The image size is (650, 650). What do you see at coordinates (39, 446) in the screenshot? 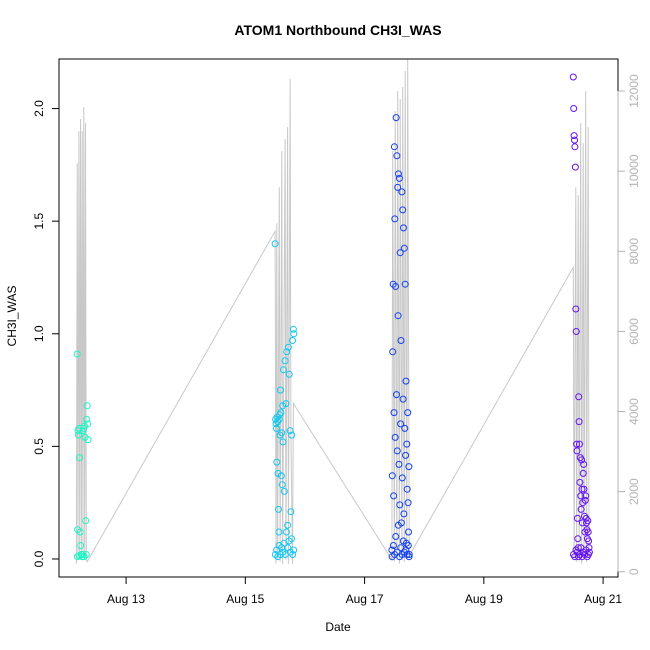
I see `y-tick-label: 0.5` at bounding box center [39, 446].